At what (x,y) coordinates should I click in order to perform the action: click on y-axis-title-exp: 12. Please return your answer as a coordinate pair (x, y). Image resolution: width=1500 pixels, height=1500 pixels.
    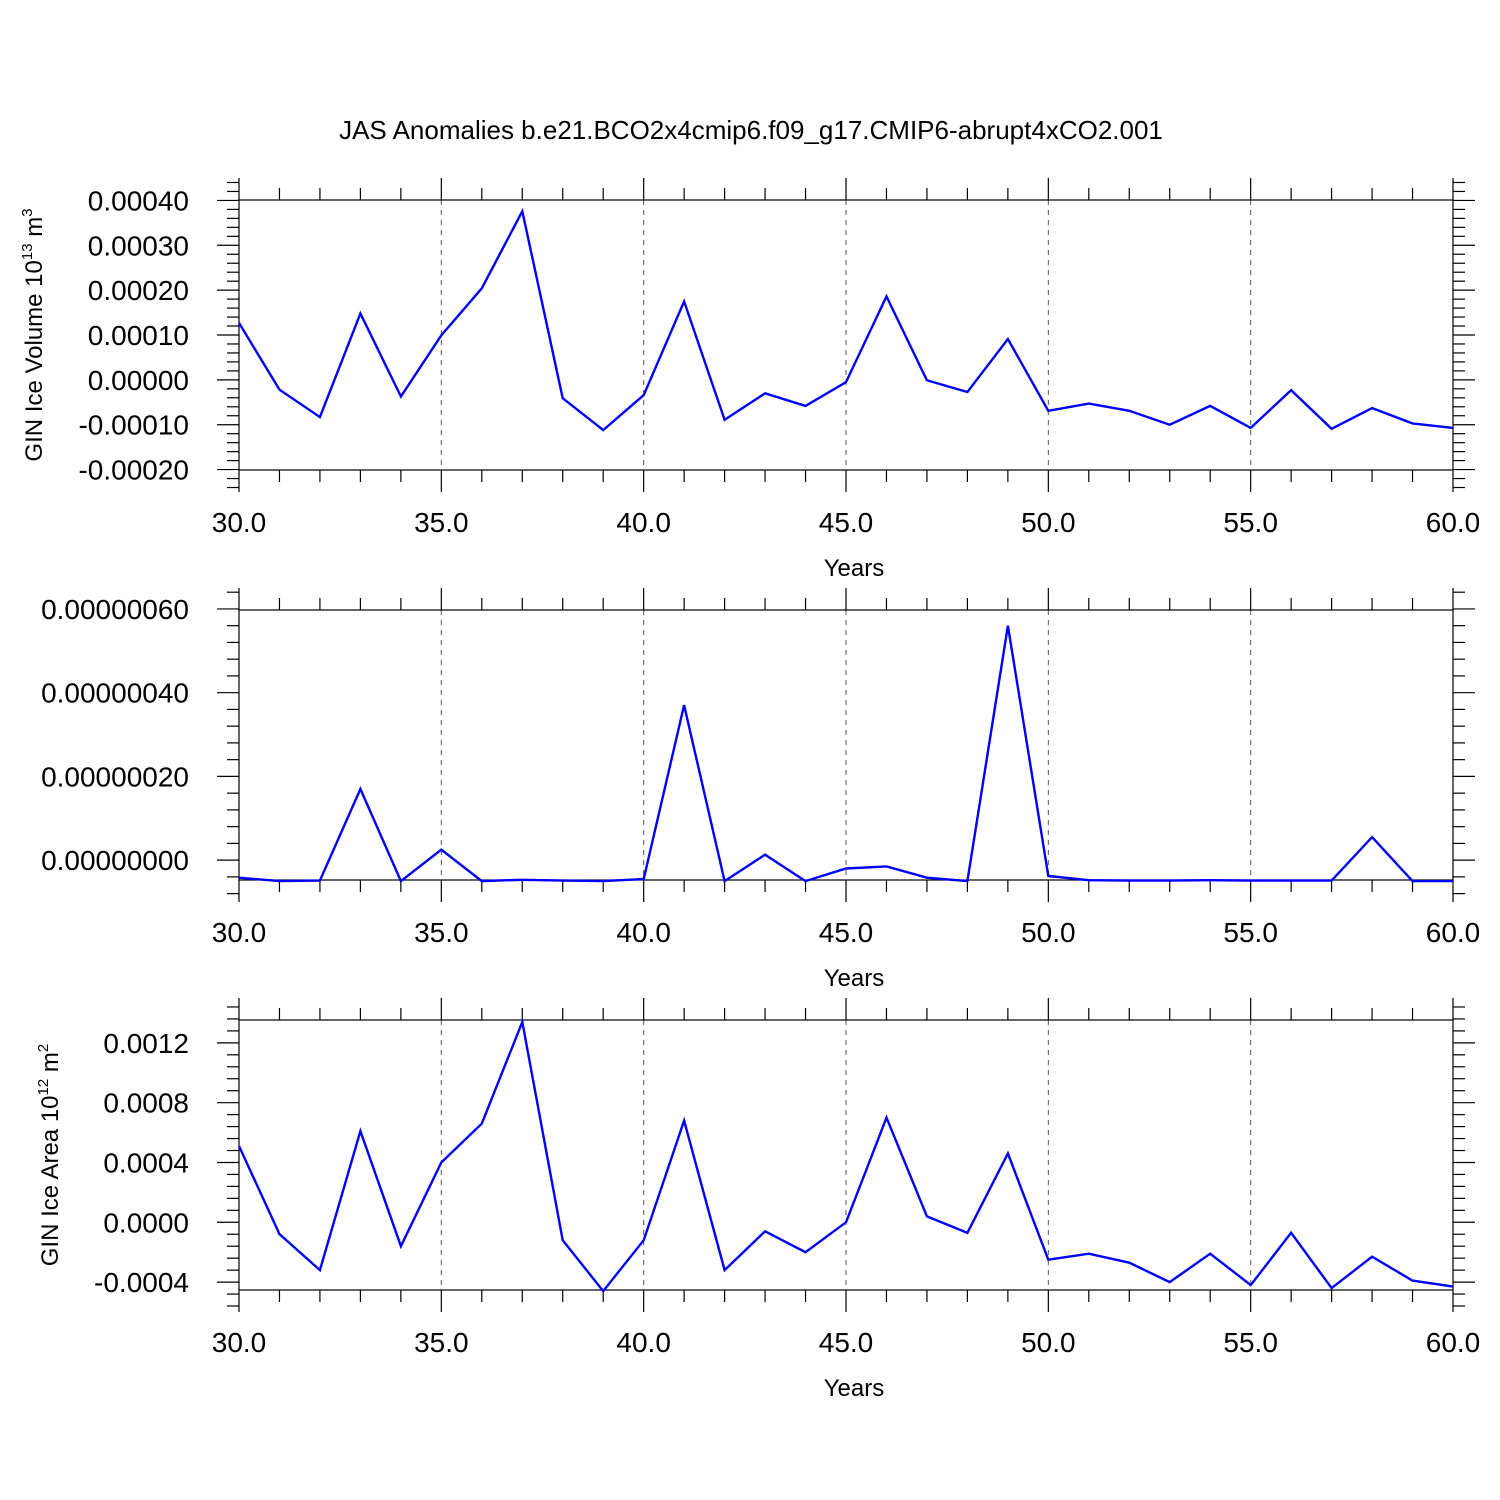
    Looking at the image, I should click on (43, 1087).